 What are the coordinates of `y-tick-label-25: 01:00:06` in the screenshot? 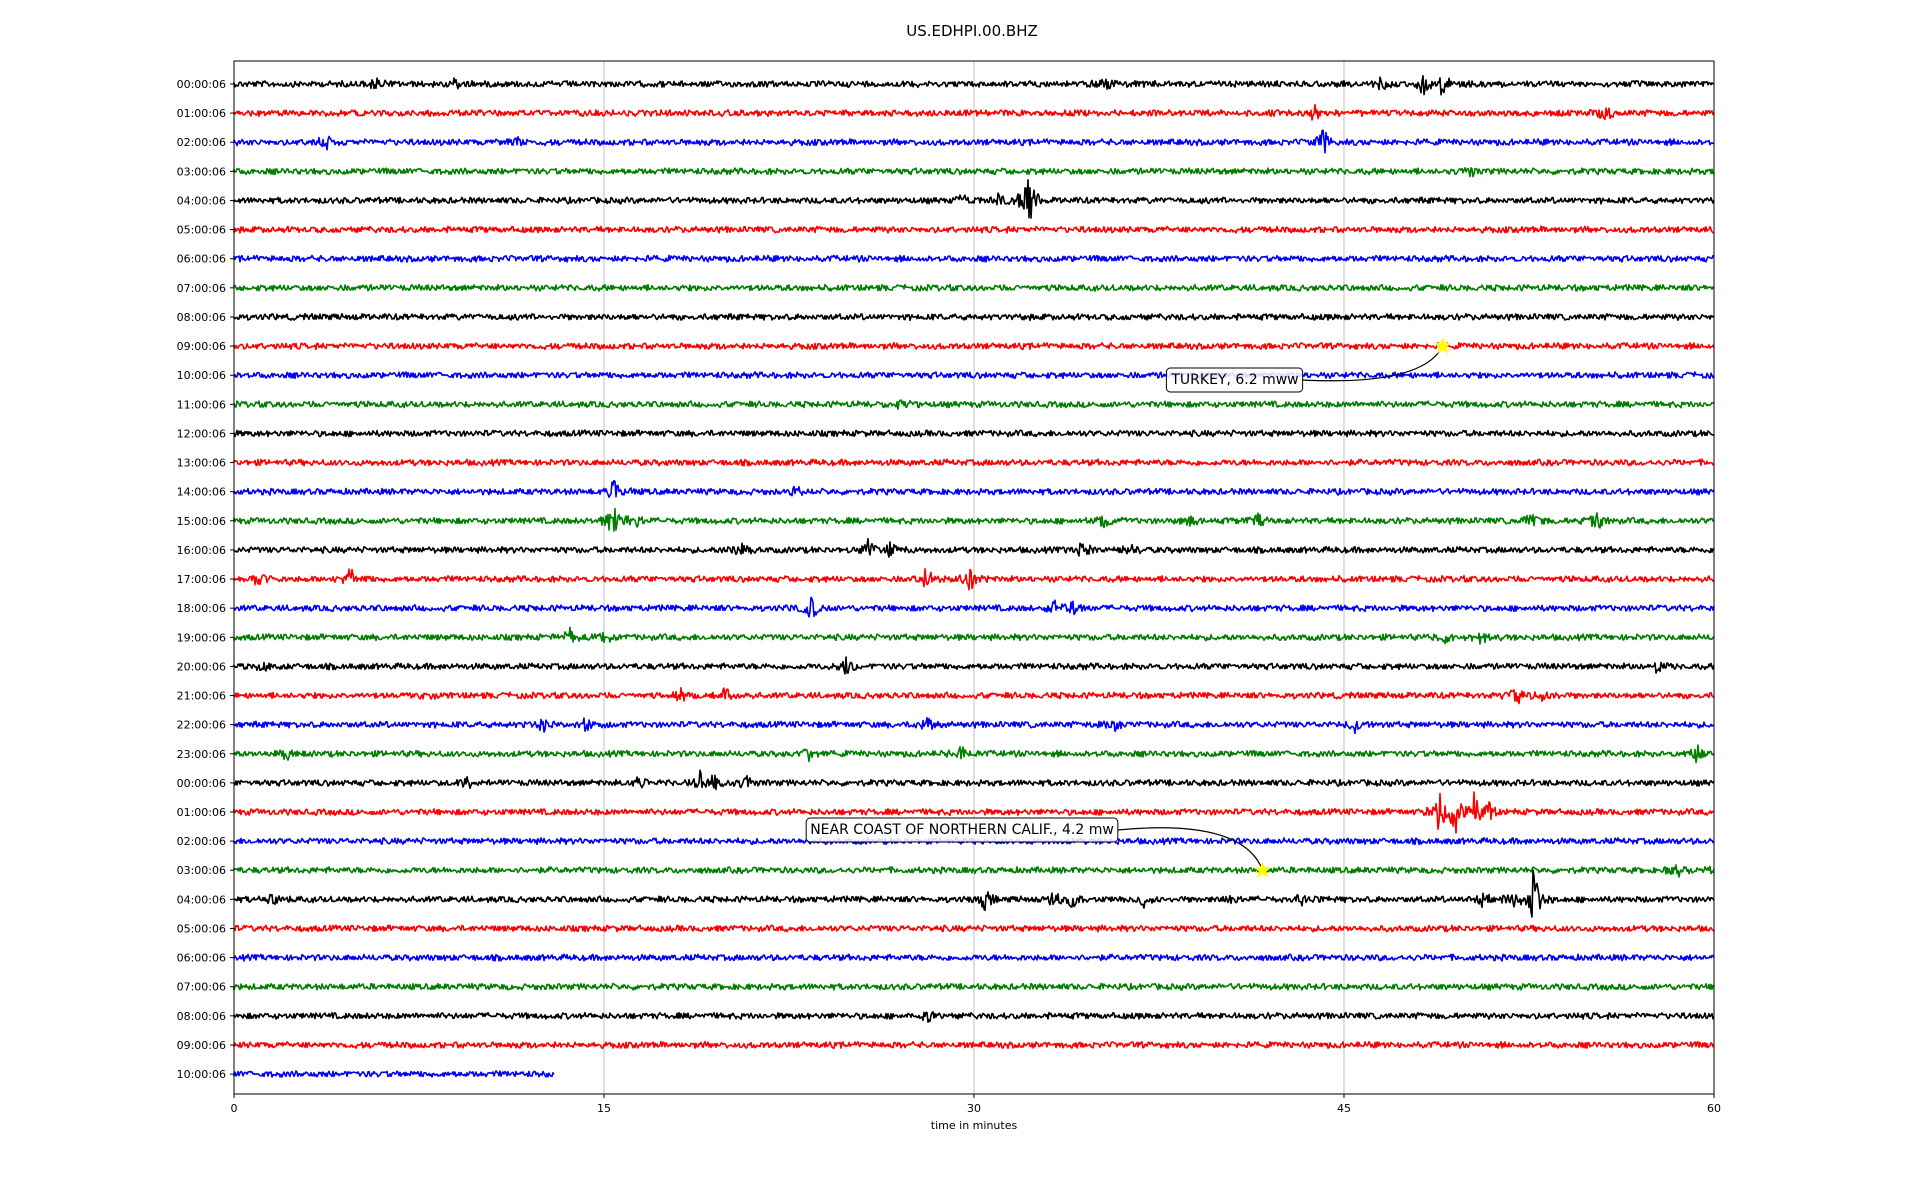 It's located at (201, 812).